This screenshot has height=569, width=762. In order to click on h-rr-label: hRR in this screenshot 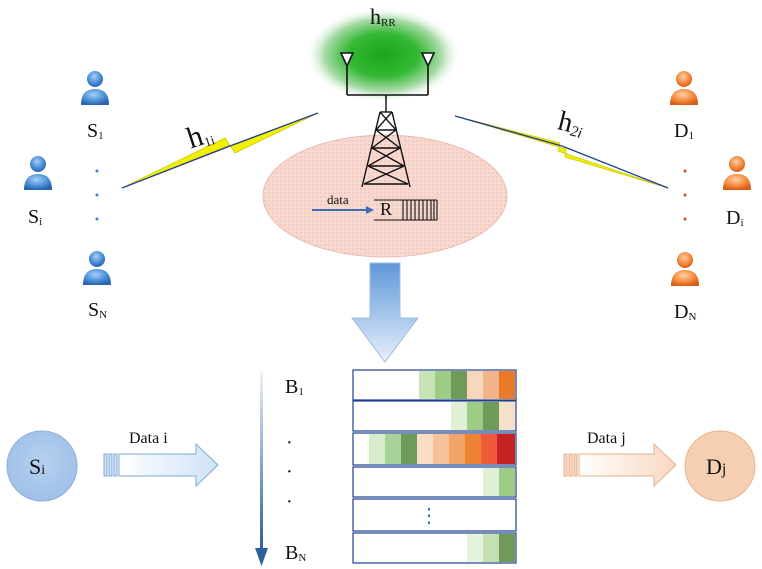, I will do `click(383, 16)`.